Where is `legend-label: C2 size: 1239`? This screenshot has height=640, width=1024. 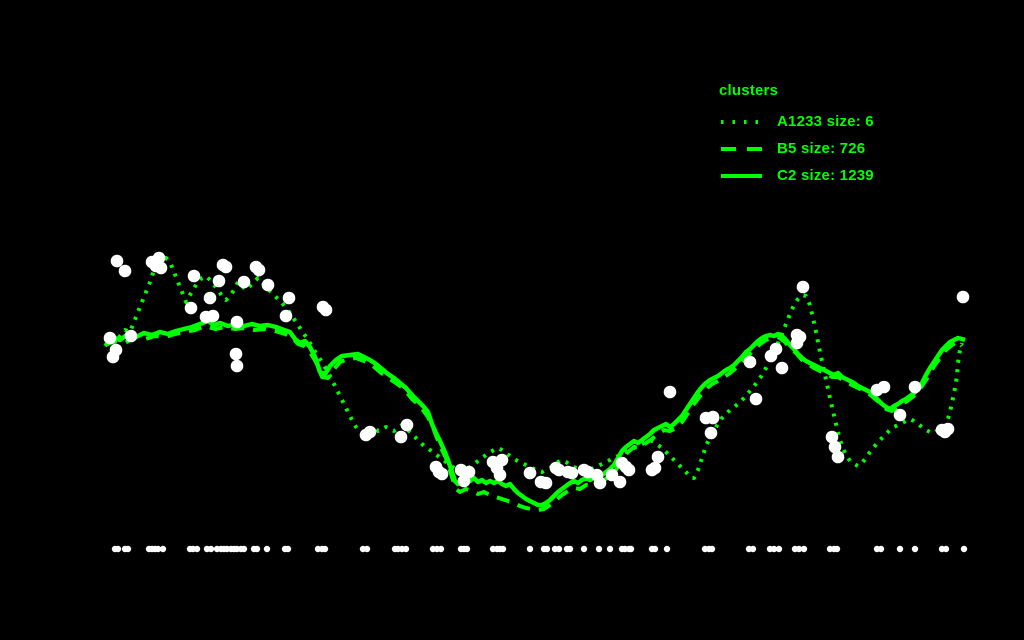 legend-label: C2 size: 1239 is located at coordinates (825, 175).